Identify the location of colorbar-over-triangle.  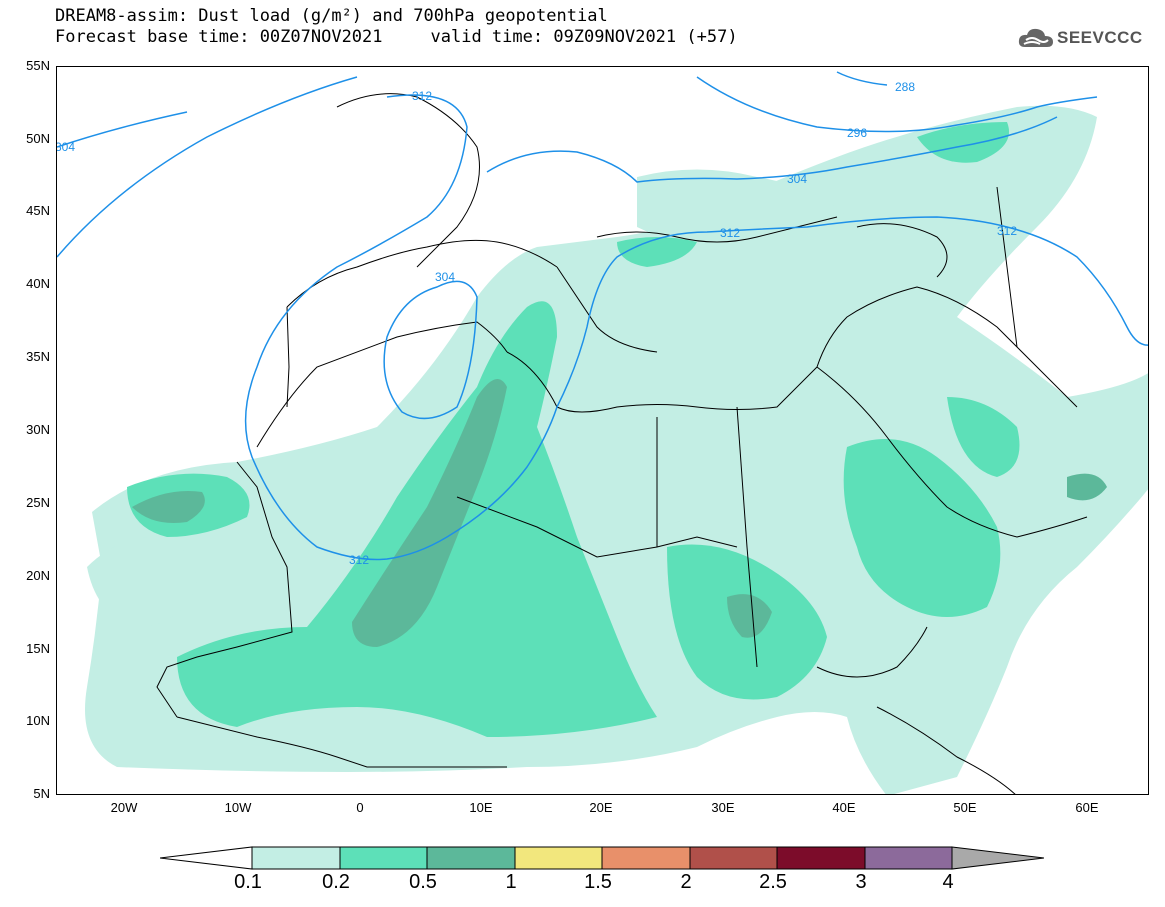
(998, 858).